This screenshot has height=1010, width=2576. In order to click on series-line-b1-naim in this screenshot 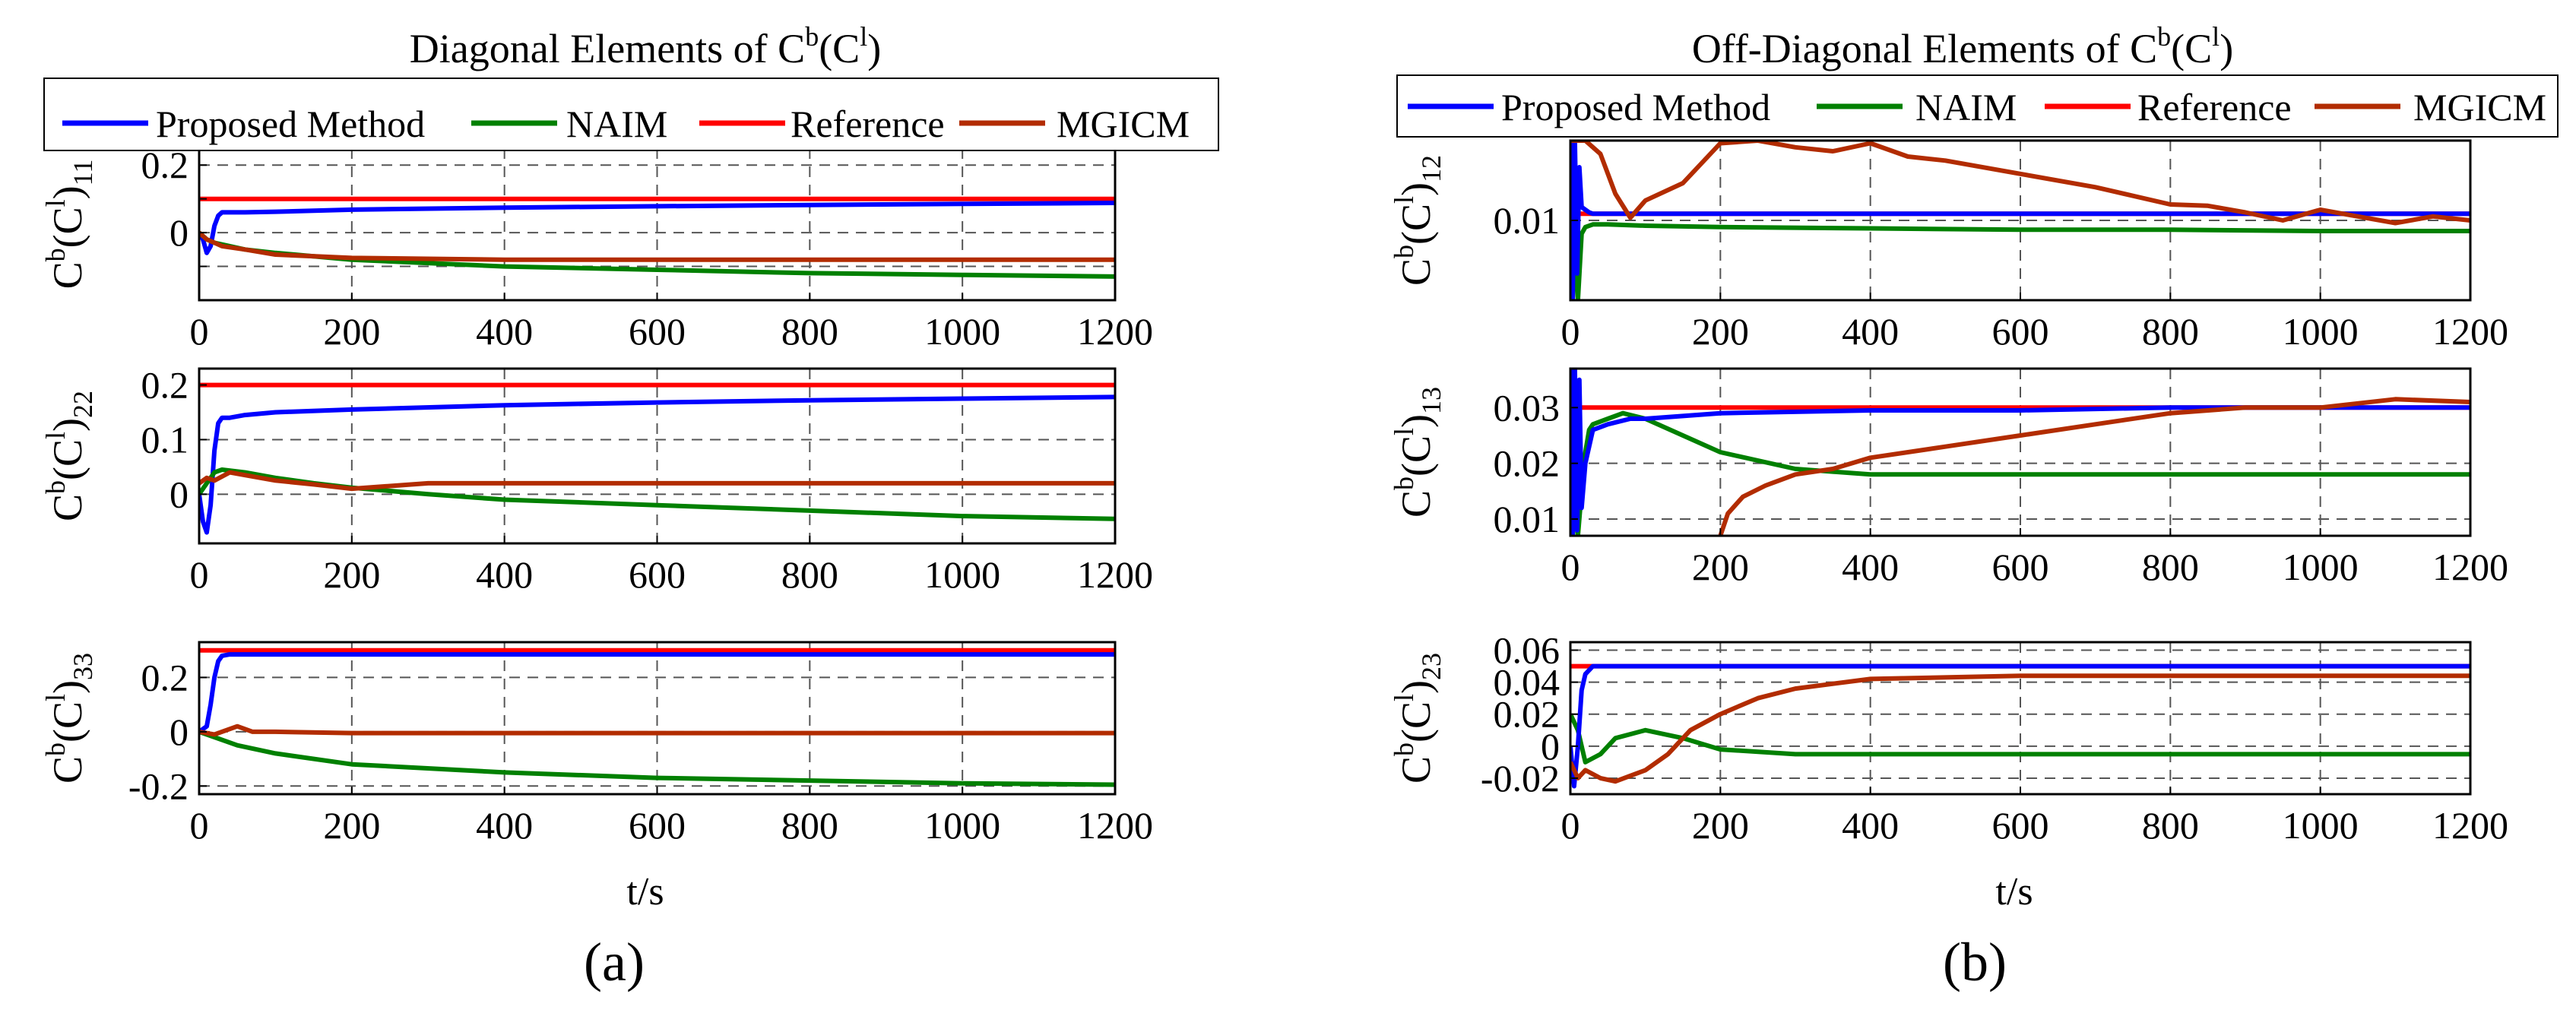, I will do `click(2020, 261)`.